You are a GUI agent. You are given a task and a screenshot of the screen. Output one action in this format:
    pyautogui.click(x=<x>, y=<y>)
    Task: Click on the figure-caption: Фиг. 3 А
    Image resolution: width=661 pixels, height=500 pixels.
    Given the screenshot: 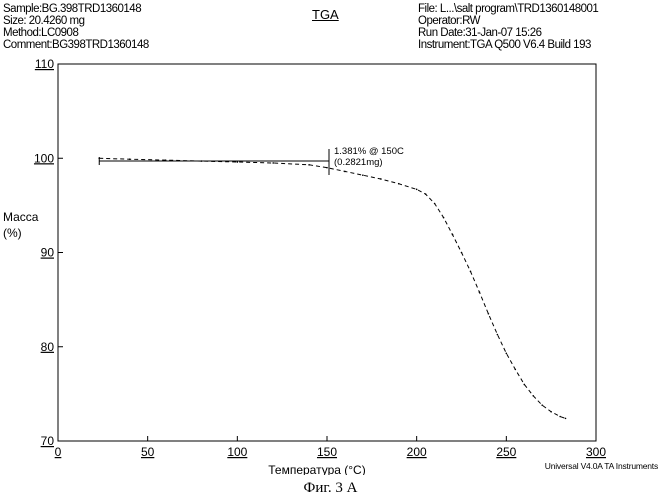 What is the action you would take?
    pyautogui.click(x=330, y=488)
    